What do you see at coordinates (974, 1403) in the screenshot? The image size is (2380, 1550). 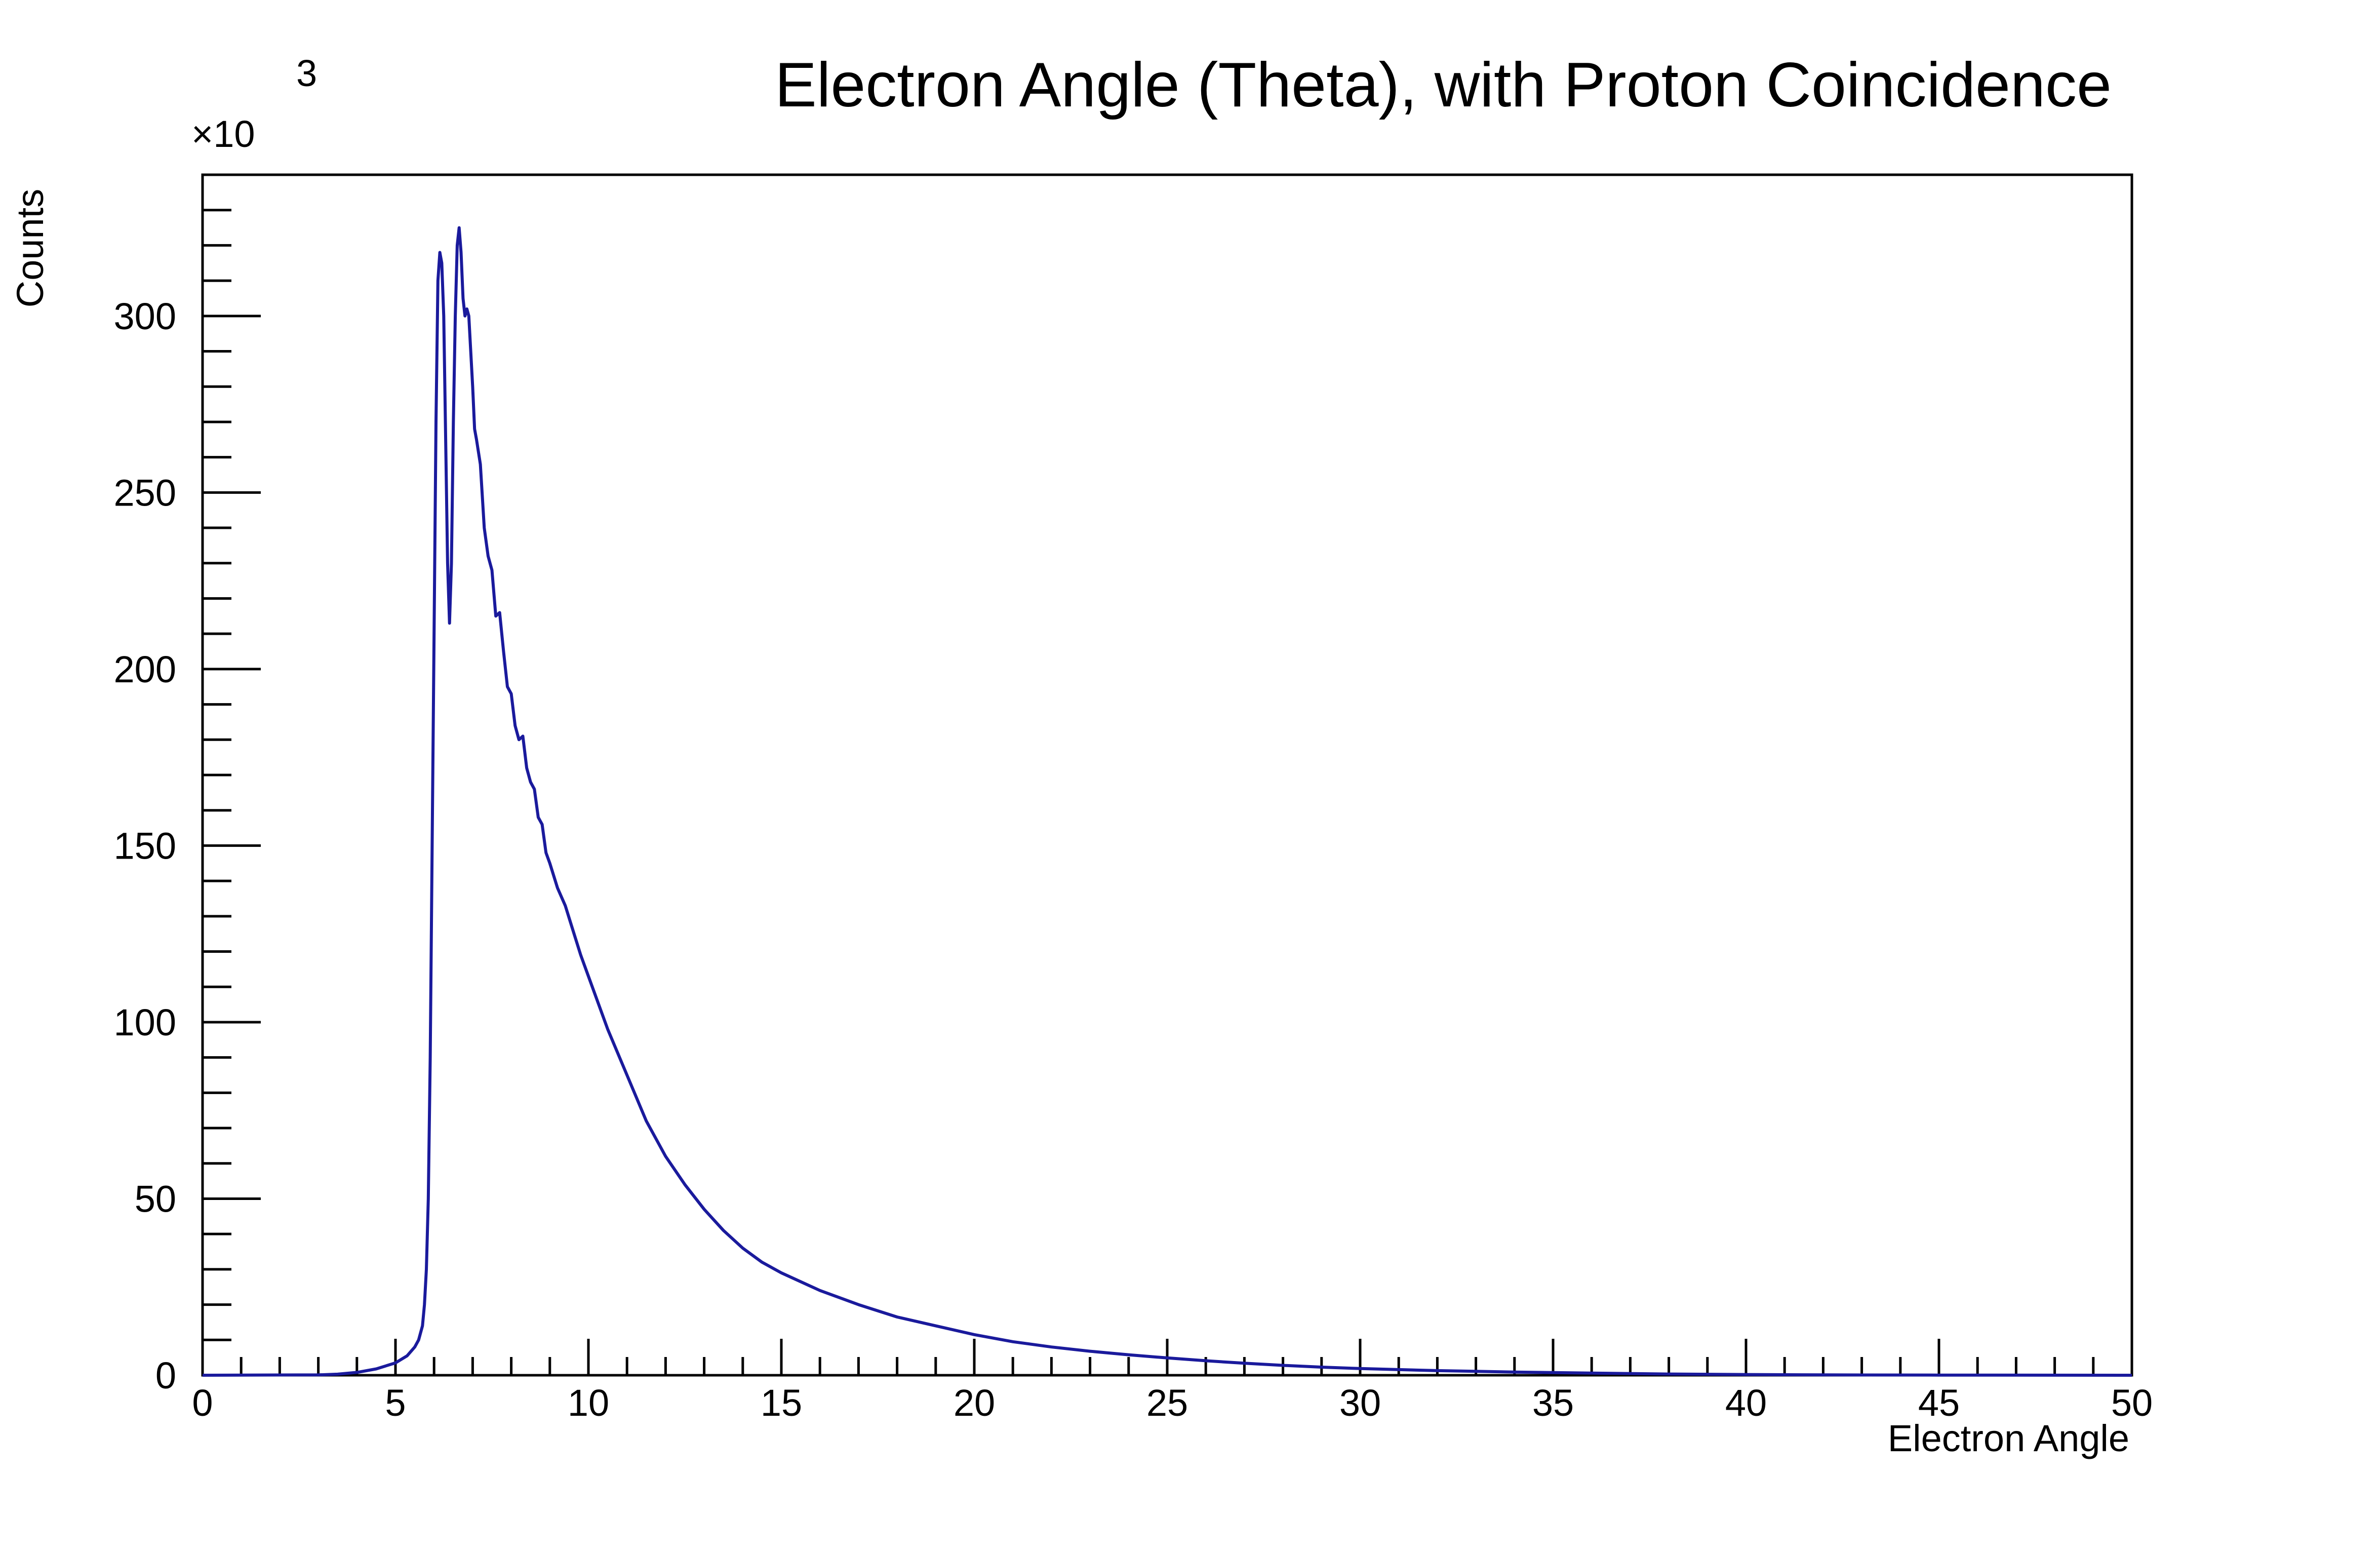 I see `x-tick-label: 20` at bounding box center [974, 1403].